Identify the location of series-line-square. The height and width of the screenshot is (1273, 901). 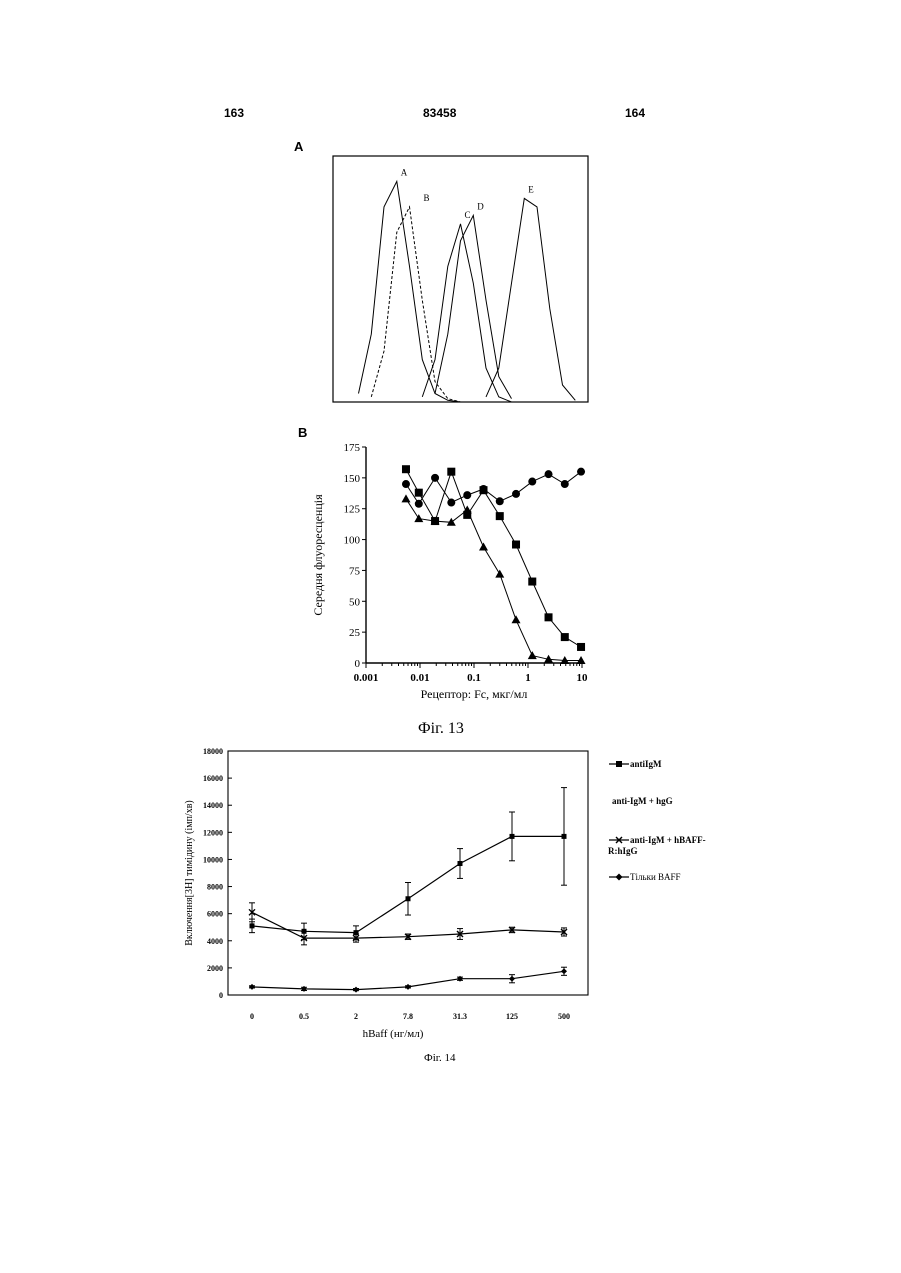
(493, 558).